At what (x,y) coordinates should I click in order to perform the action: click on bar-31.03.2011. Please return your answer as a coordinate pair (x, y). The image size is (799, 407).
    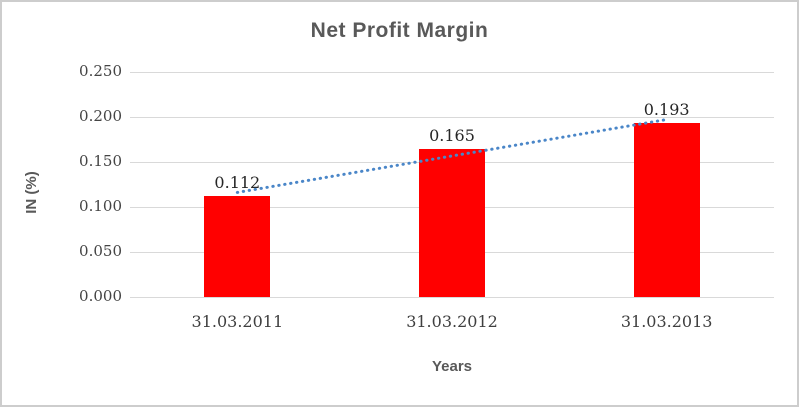
    Looking at the image, I should click on (237, 246).